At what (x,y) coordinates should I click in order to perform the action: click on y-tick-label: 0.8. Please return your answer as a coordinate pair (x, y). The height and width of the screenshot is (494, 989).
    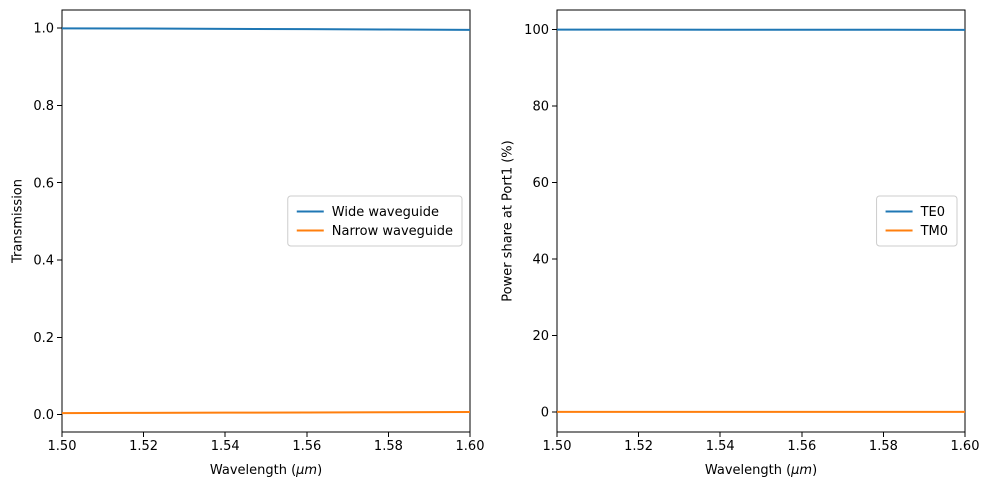
    Looking at the image, I should click on (43, 106).